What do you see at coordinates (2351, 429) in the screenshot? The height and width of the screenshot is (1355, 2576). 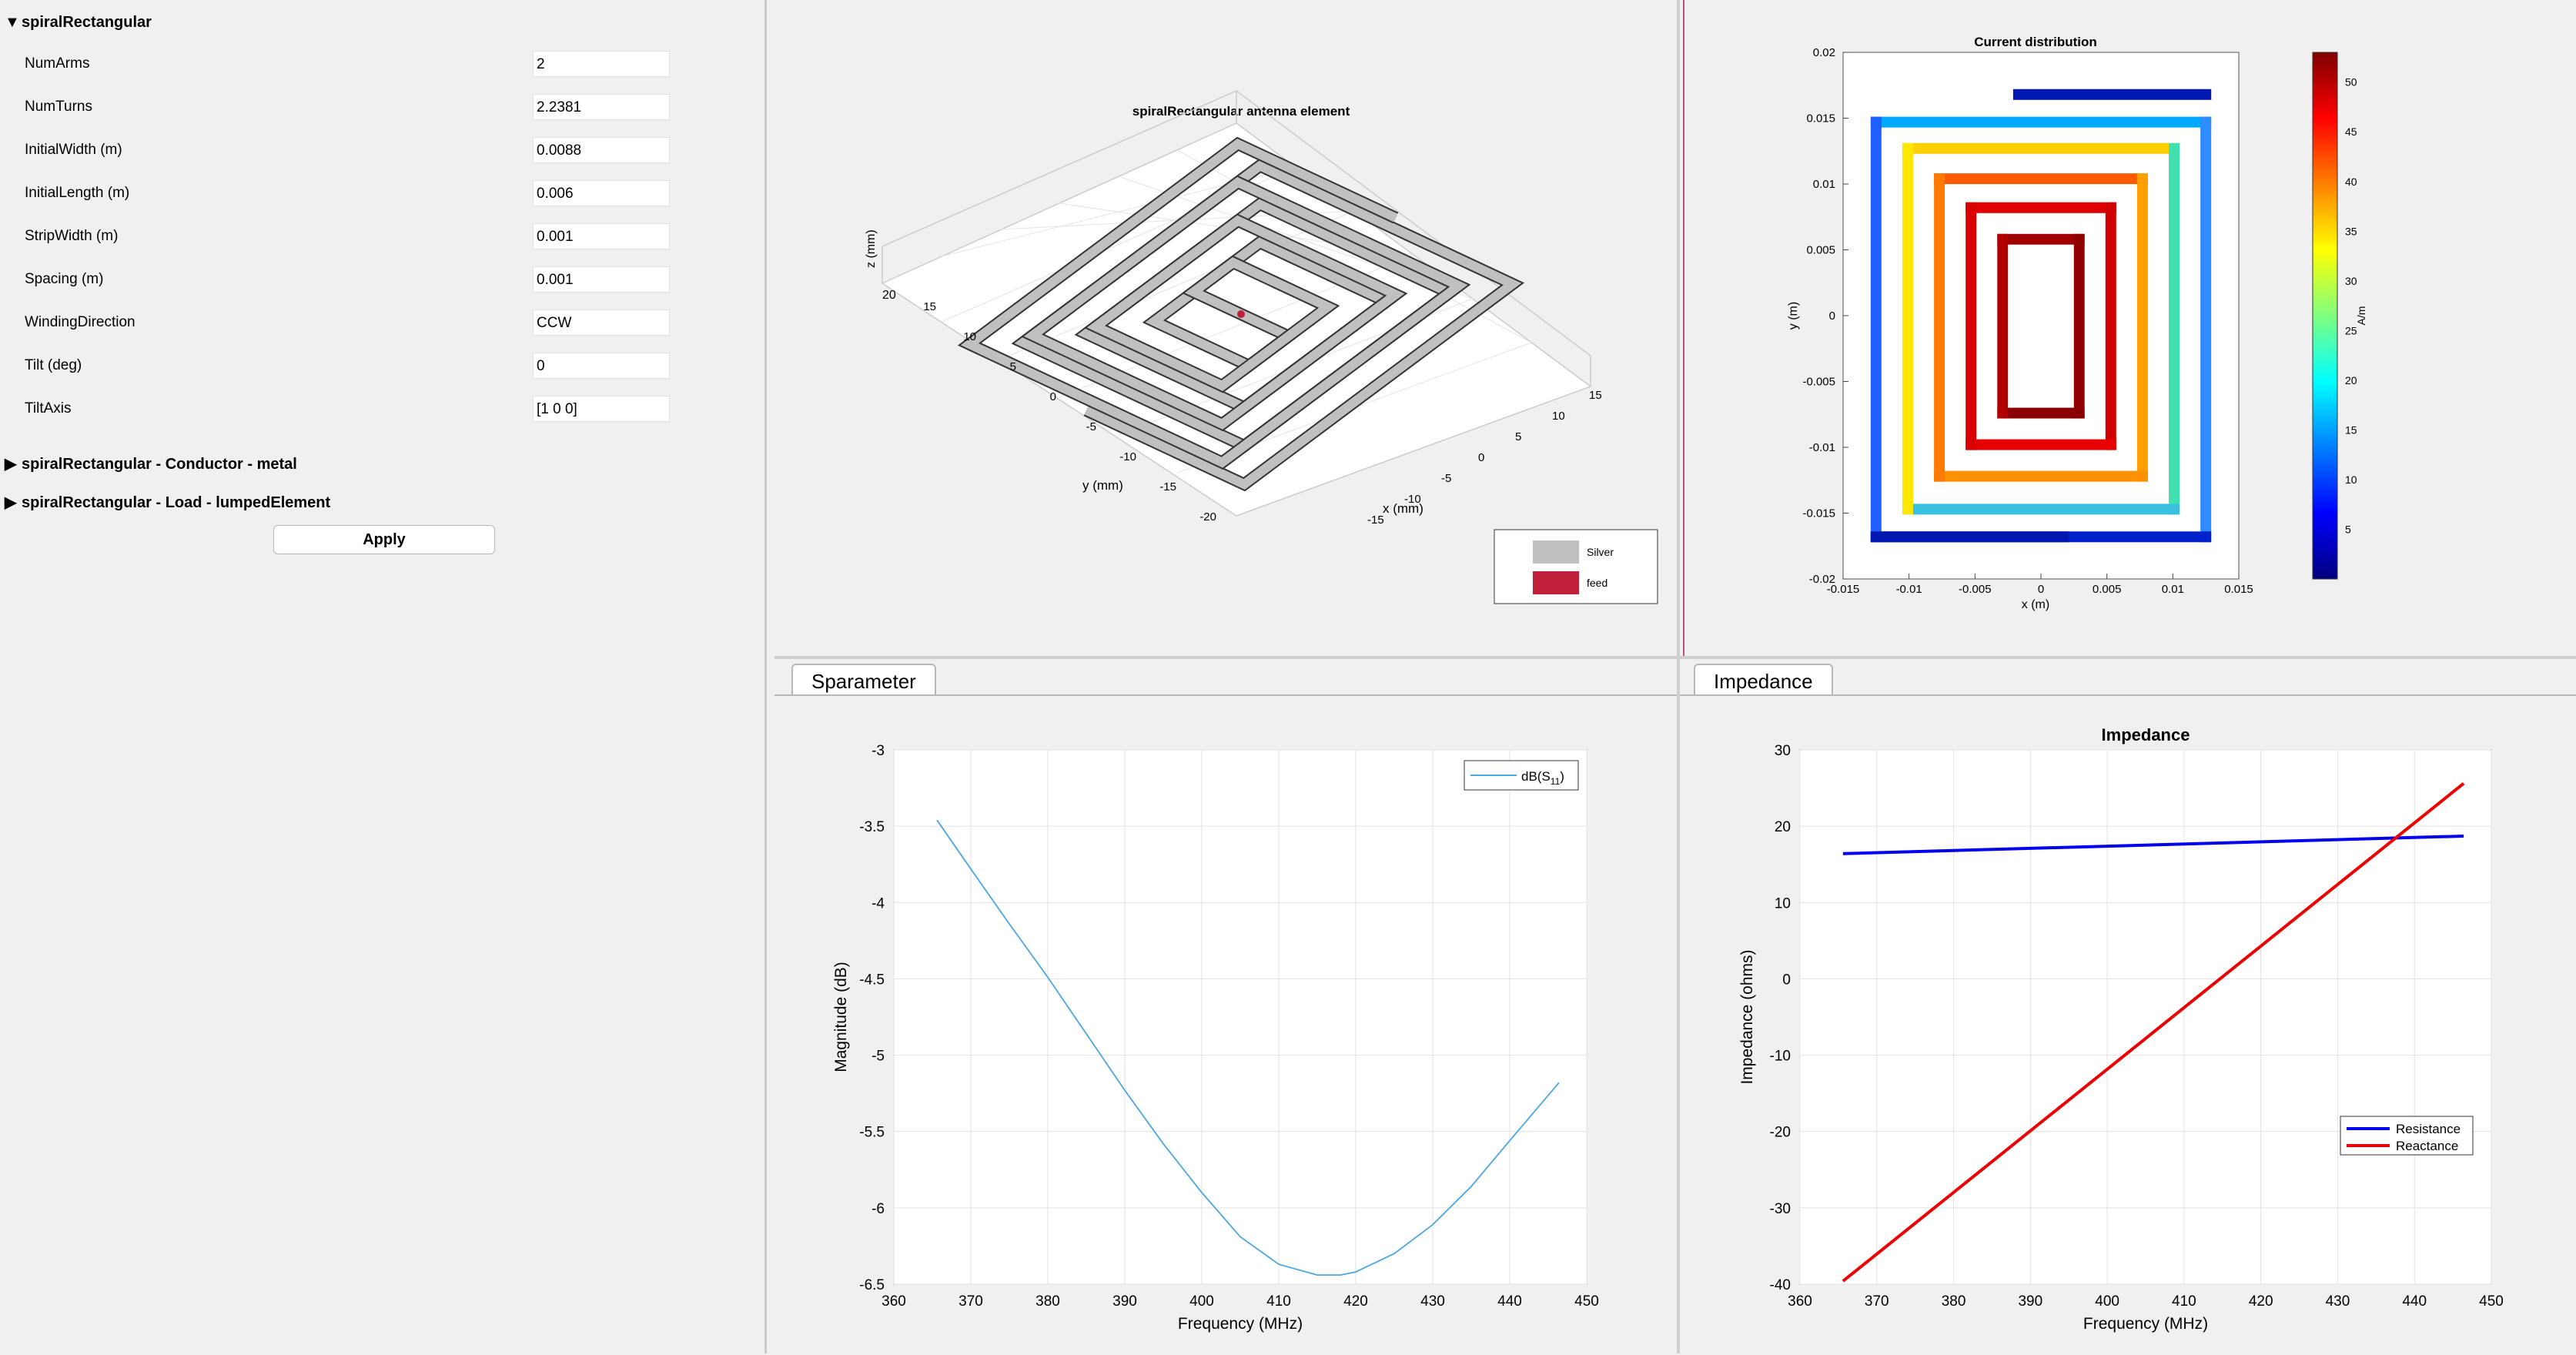 I see `colorbar-tick: 15` at bounding box center [2351, 429].